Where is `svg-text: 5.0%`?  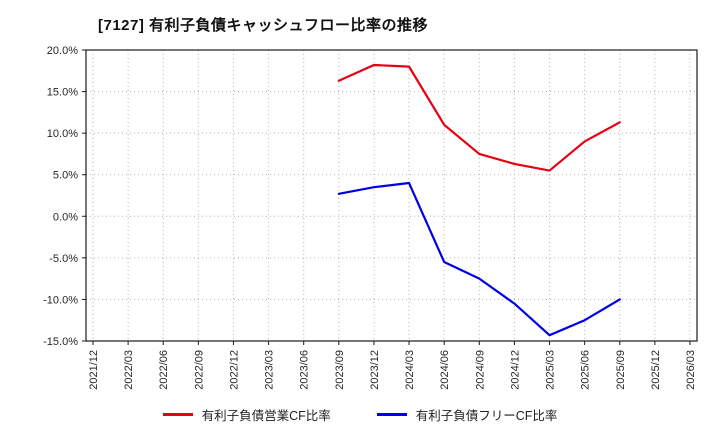 svg-text: 5.0% is located at coordinates (65, 176).